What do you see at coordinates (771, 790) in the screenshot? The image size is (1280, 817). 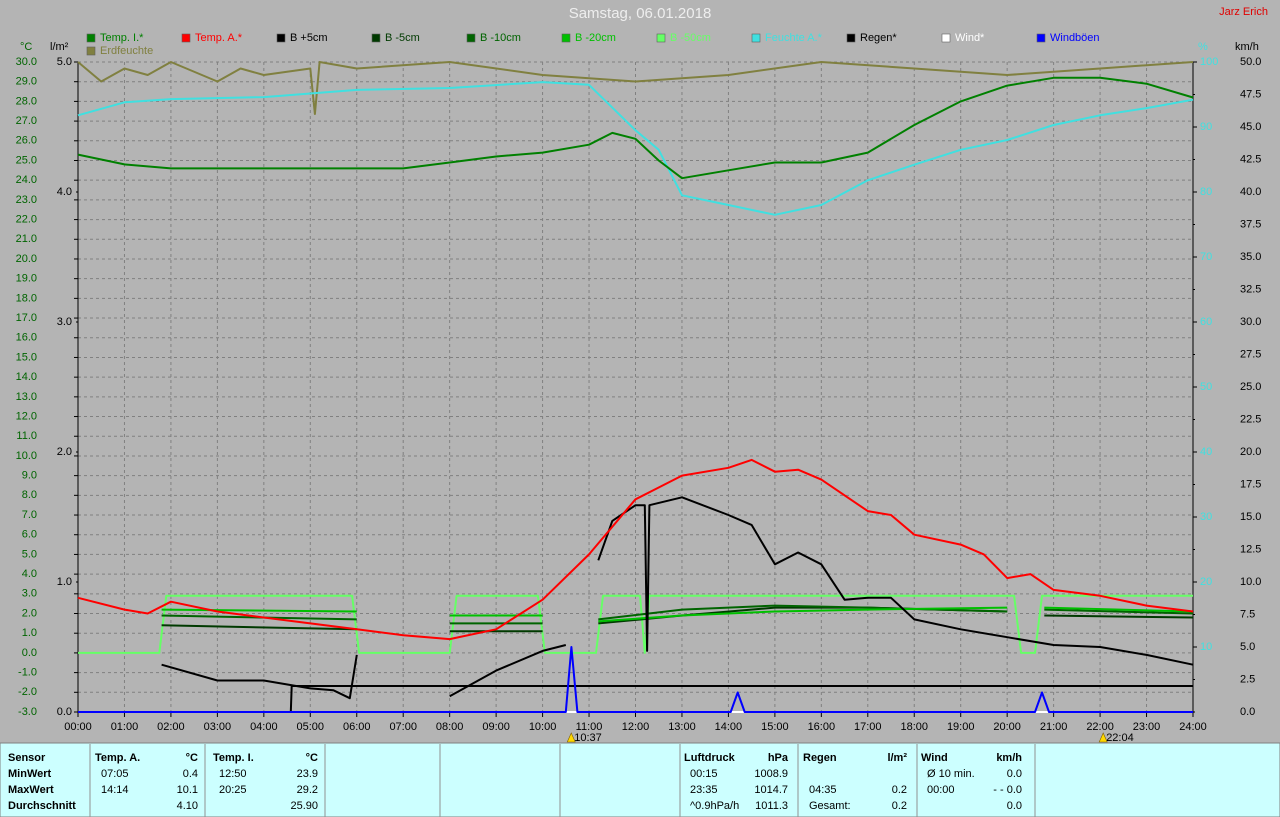 I see `cell-value: 1014.7` at bounding box center [771, 790].